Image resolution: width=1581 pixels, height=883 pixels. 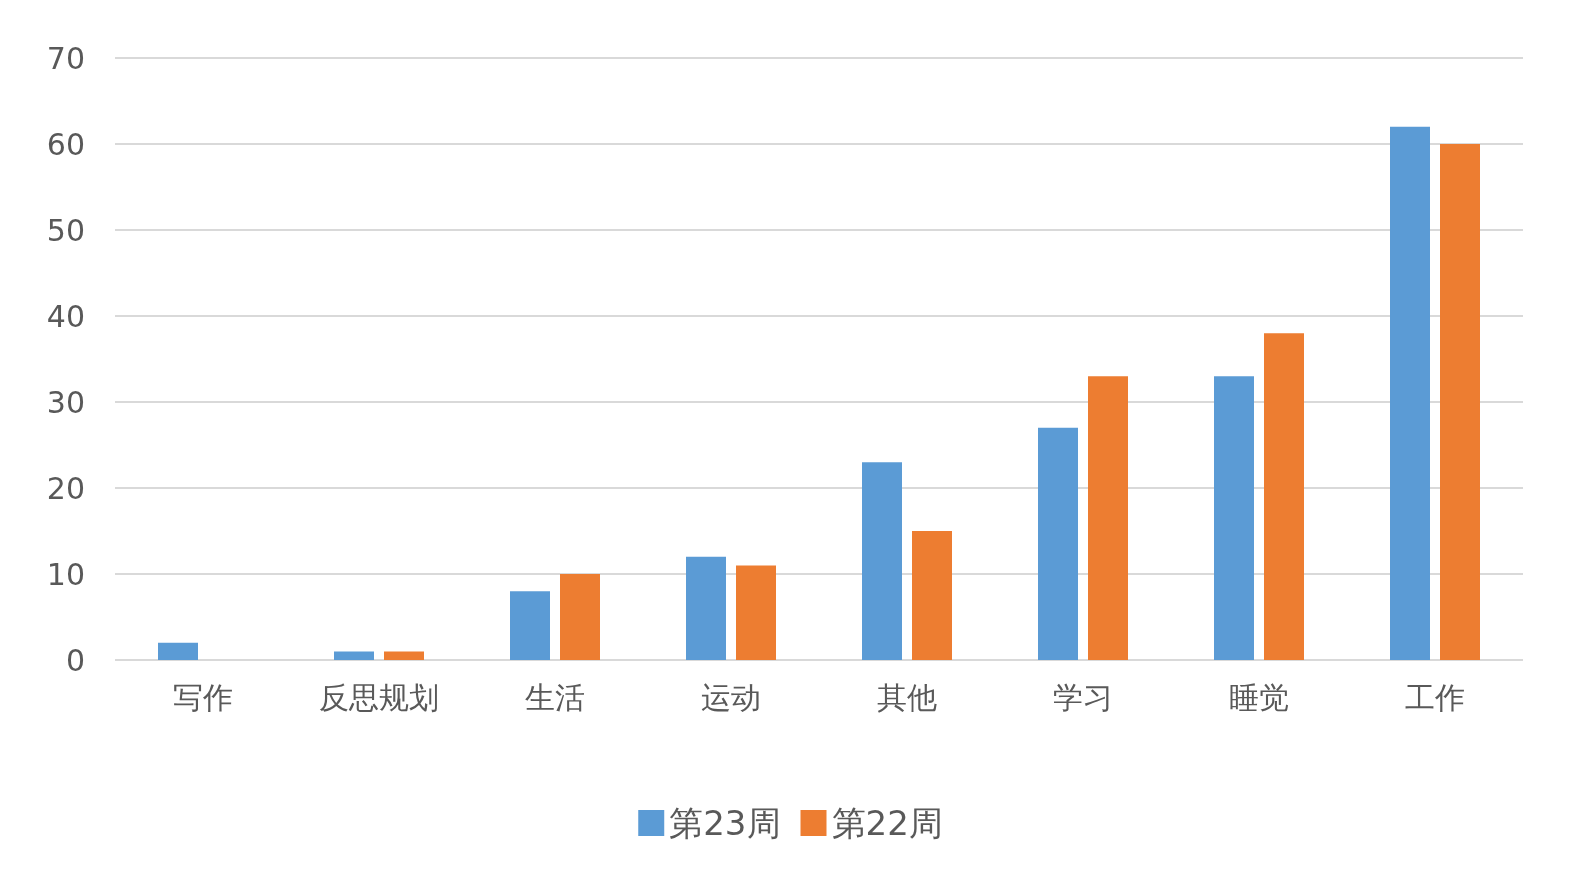 I want to click on y-tick-label: 70, so click(x=65, y=58).